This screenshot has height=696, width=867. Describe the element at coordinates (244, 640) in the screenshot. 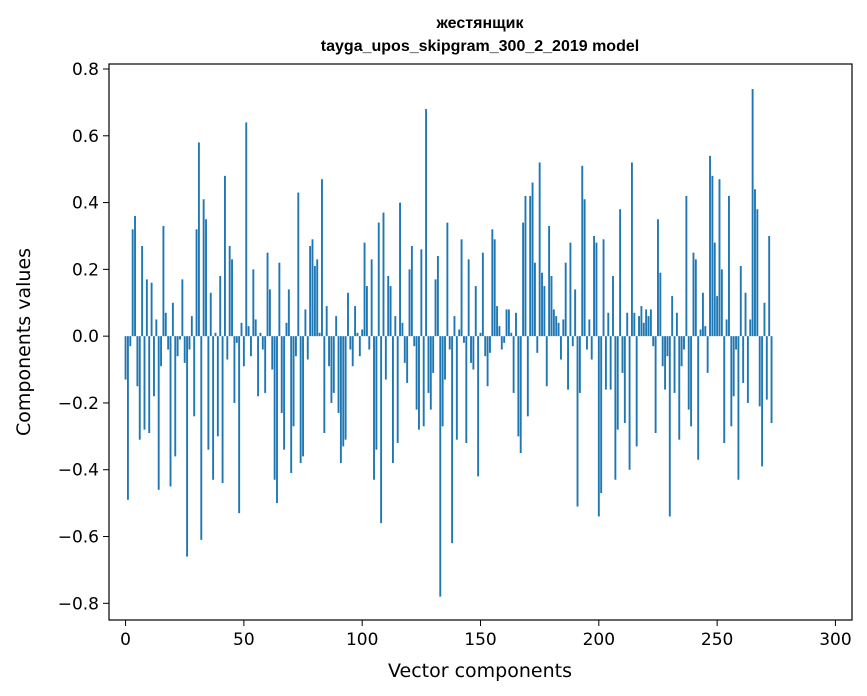

I see `x-tick-label: 50` at that location.